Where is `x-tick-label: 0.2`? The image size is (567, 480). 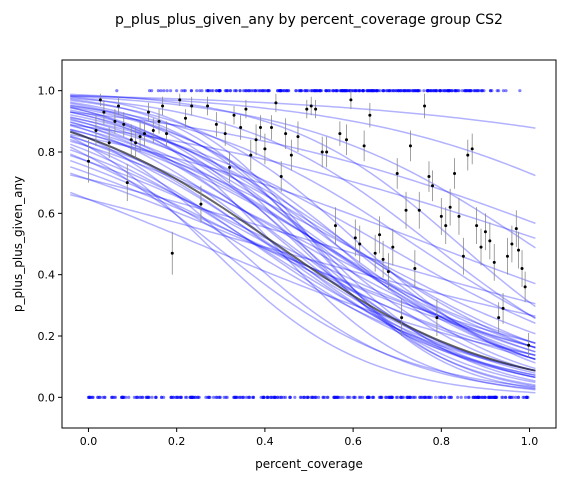
x-tick-label: 0.2 is located at coordinates (177, 441).